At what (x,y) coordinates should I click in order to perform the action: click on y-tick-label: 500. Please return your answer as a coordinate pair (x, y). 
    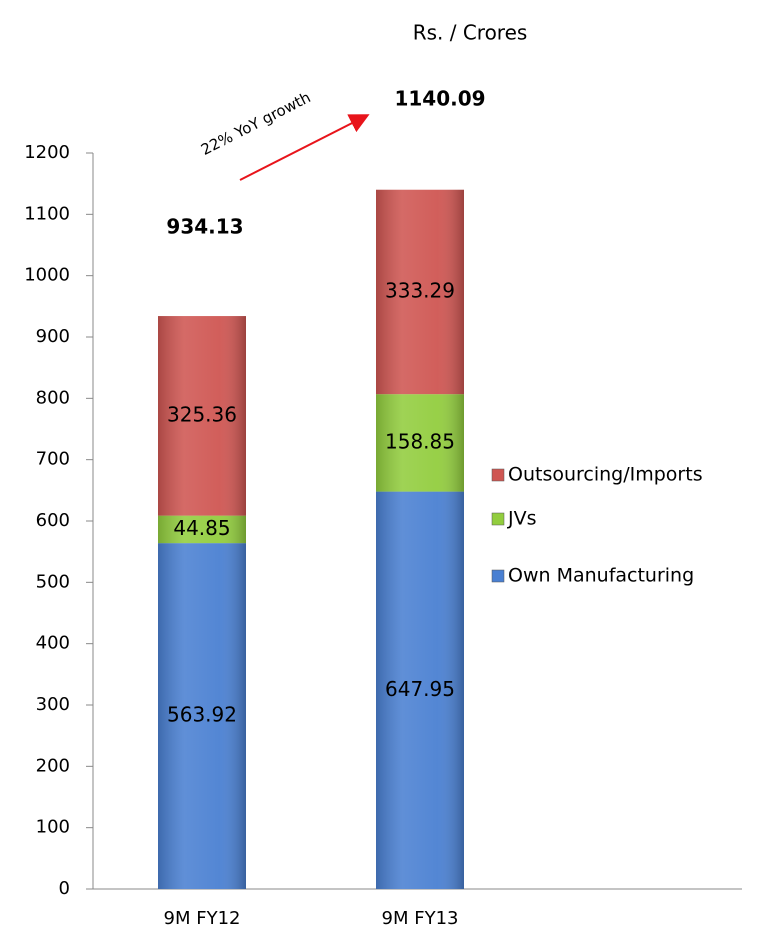
    Looking at the image, I should click on (53, 581).